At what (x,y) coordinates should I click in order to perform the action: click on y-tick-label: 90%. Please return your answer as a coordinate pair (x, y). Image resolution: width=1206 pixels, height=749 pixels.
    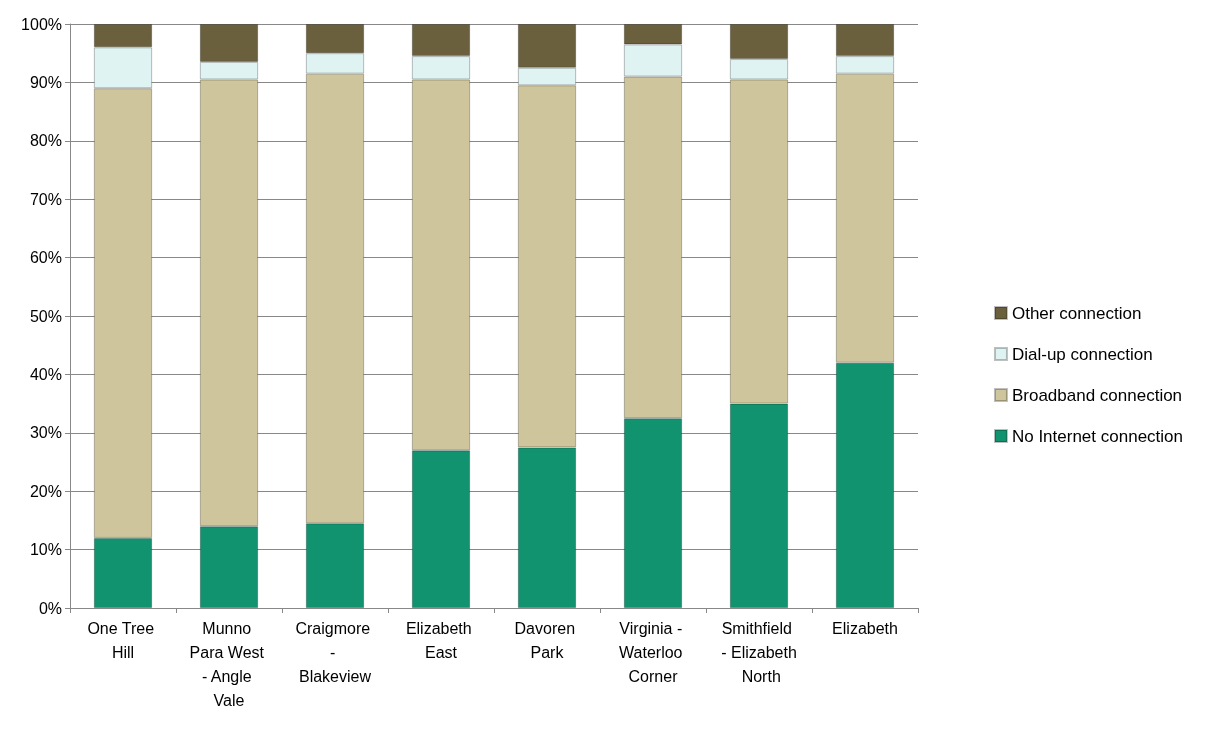
    Looking at the image, I should click on (45, 82).